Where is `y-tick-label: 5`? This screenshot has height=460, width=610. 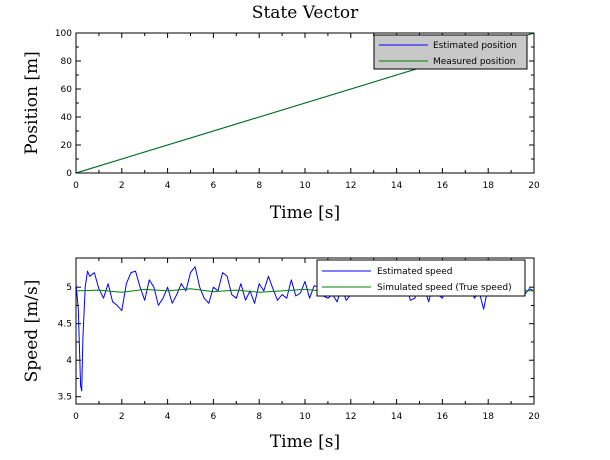
y-tick-label: 5 is located at coordinates (69, 288).